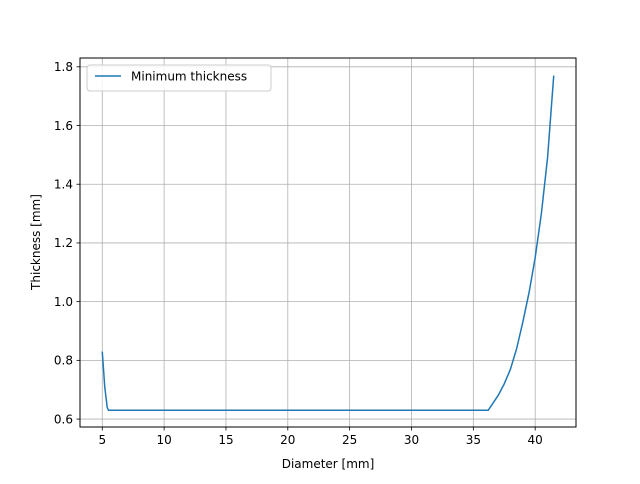 The height and width of the screenshot is (484, 640). What do you see at coordinates (63, 126) in the screenshot?
I see `y-tick-label: 1.6` at bounding box center [63, 126].